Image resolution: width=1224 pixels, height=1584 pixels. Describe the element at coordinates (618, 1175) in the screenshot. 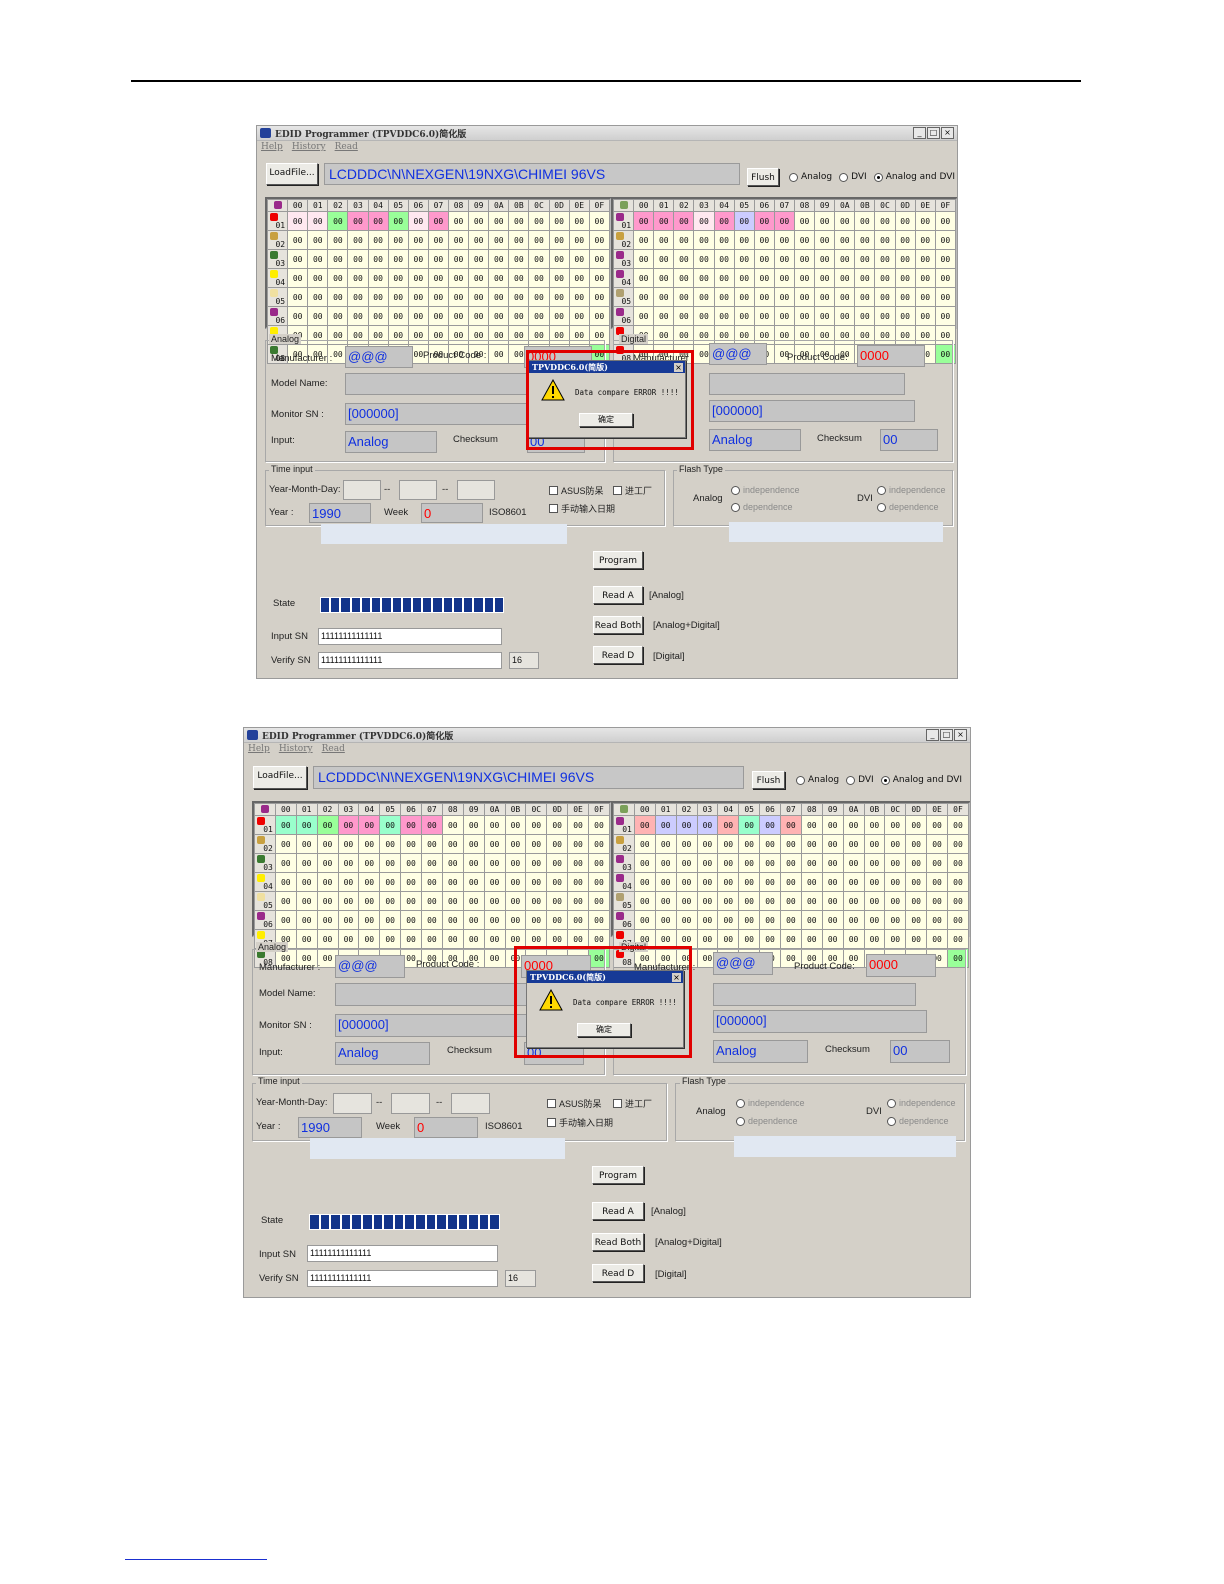

I see `program-button: Program` at that location.